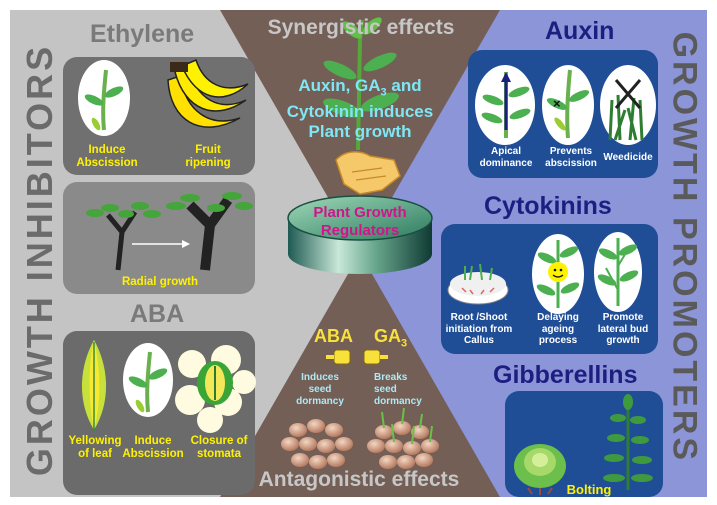 The width and height of the screenshot is (717, 505). Describe the element at coordinates (368, 173) in the screenshot. I see `handshake-icon` at that location.